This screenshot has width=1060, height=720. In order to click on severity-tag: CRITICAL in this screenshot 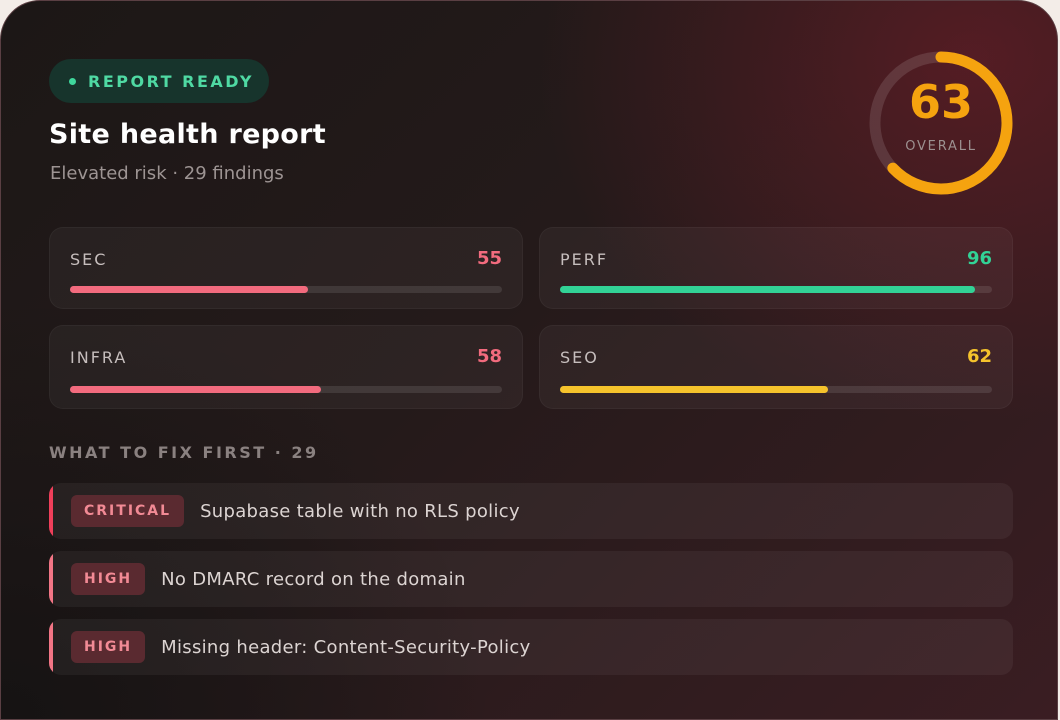, I will do `click(128, 511)`.